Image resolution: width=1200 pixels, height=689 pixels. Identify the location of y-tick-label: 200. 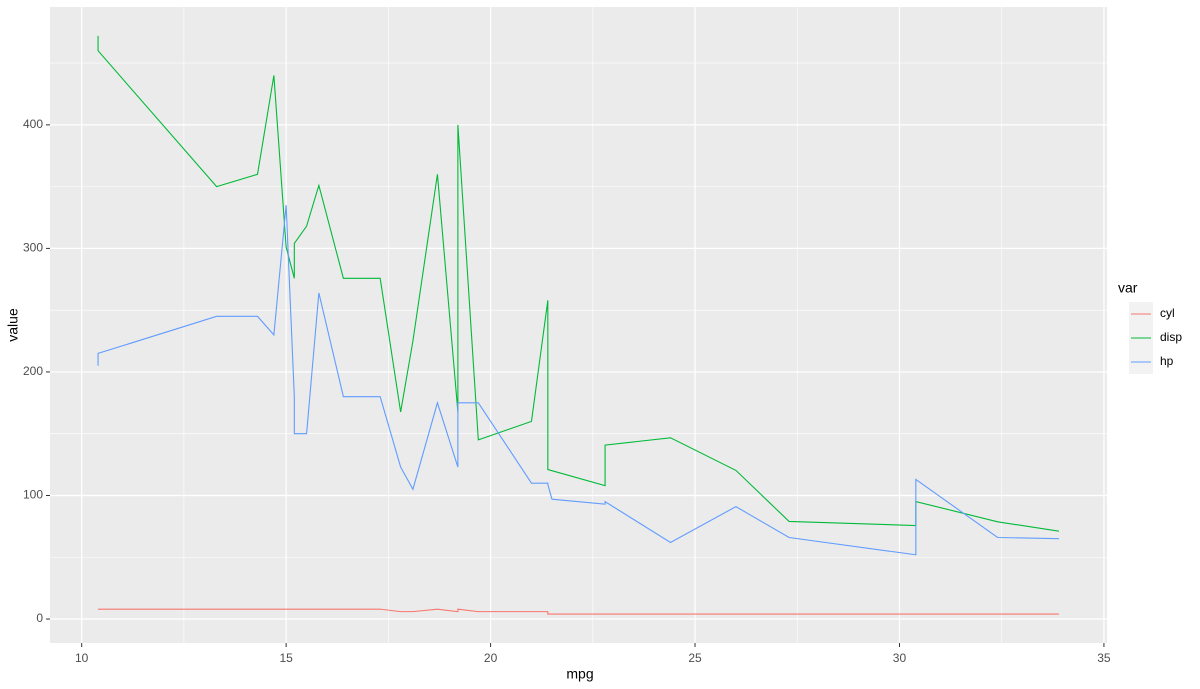
(33, 371).